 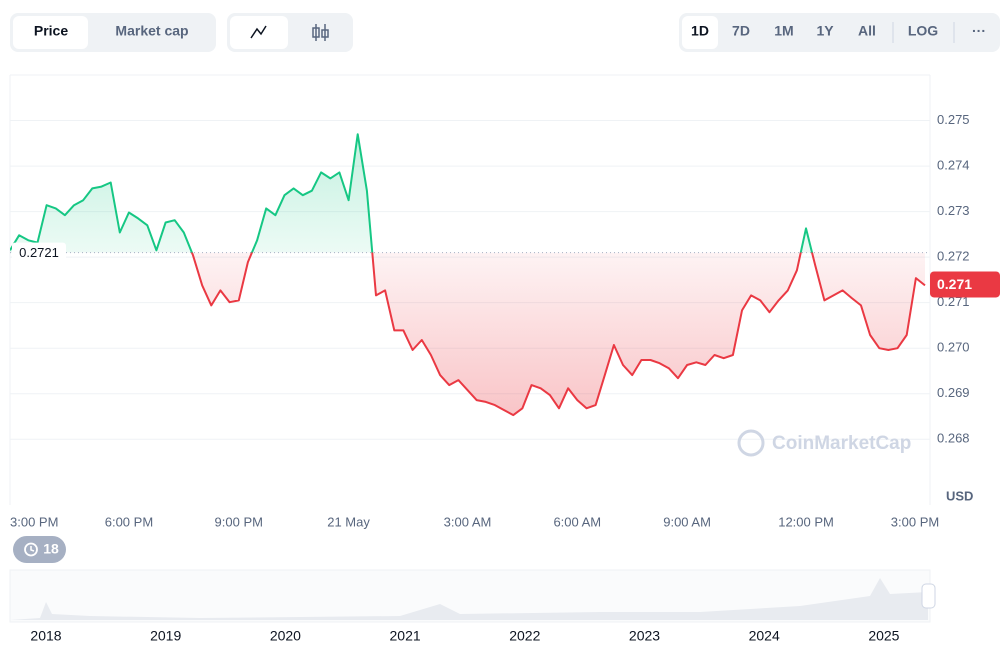 I want to click on range-group, so click(x=839, y=32).